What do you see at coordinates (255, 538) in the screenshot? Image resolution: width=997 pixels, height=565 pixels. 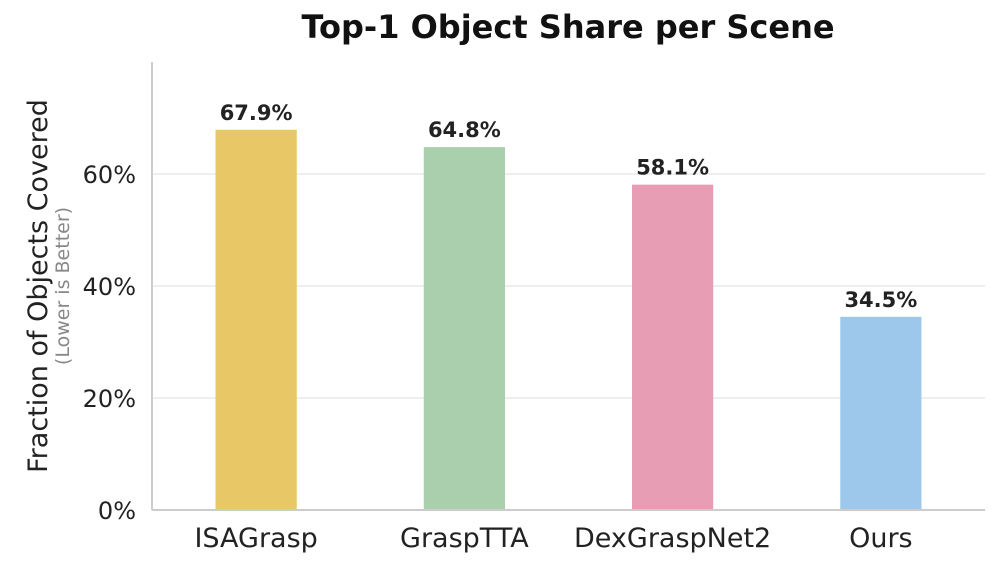 I see `category-label: ISAGrasp` at bounding box center [255, 538].